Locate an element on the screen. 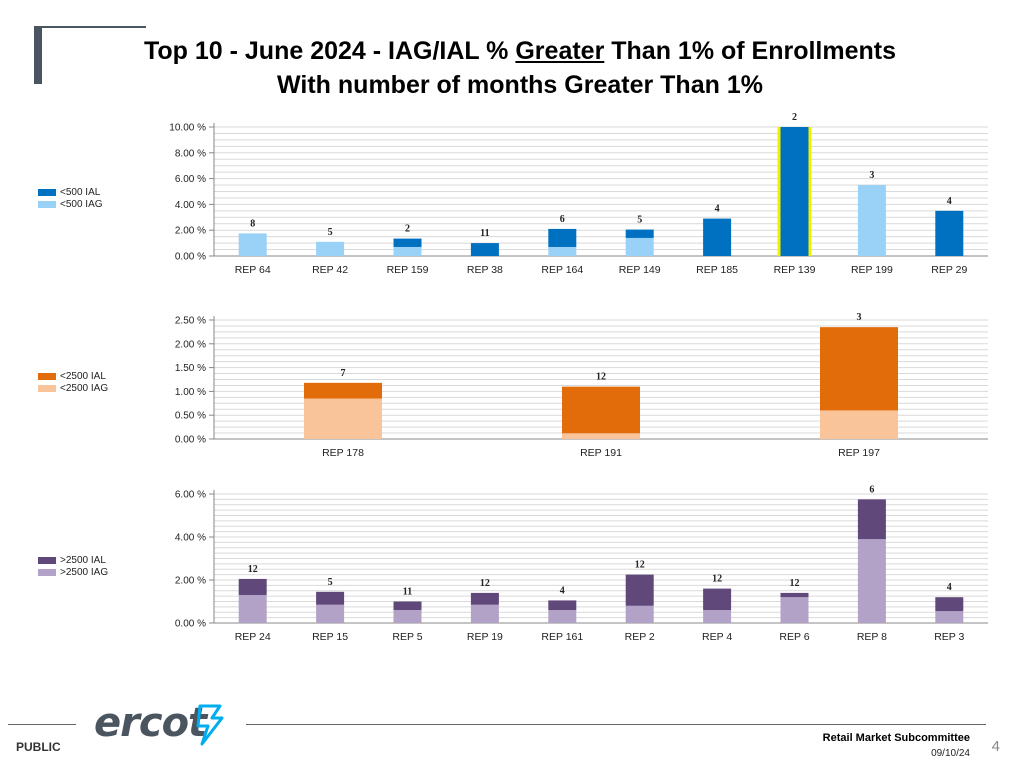  category-label: REP 15 is located at coordinates (330, 637).